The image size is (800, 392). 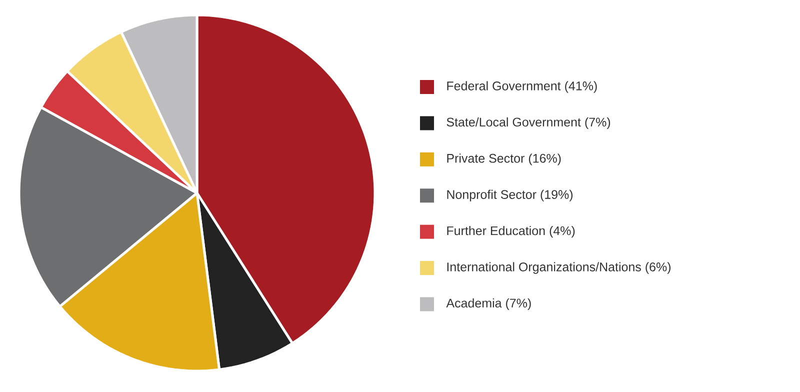 I want to click on legend-label: State/Local Government (7%), so click(x=528, y=123).